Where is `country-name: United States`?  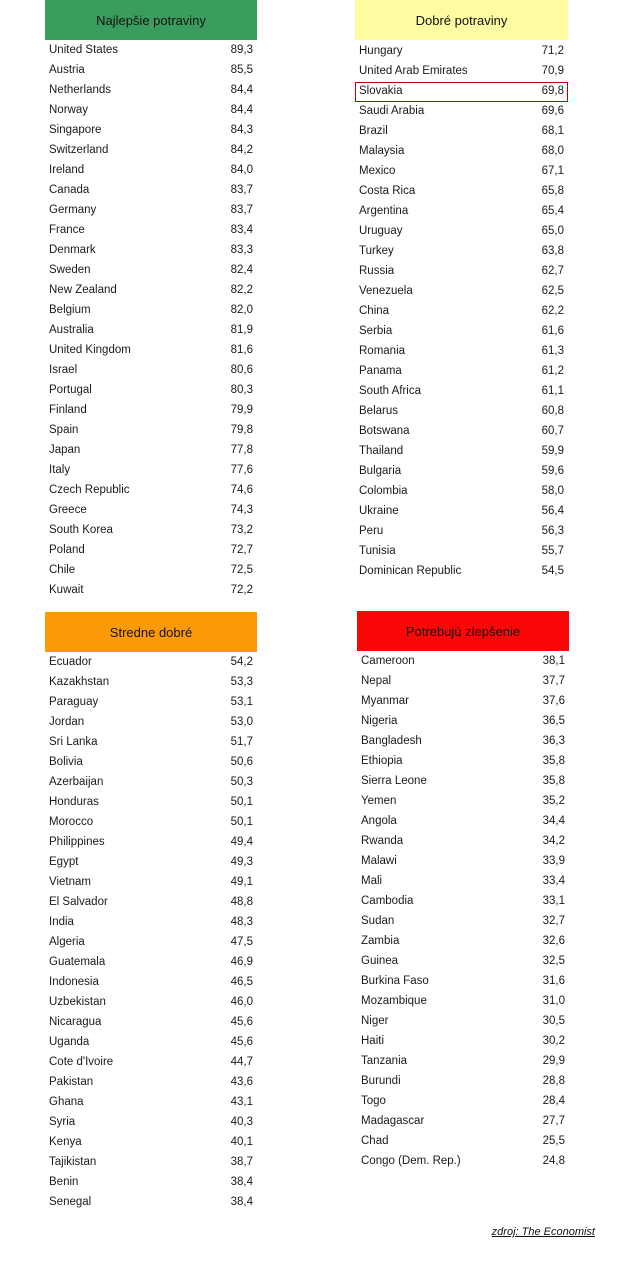 country-name: United States is located at coordinates (84, 50).